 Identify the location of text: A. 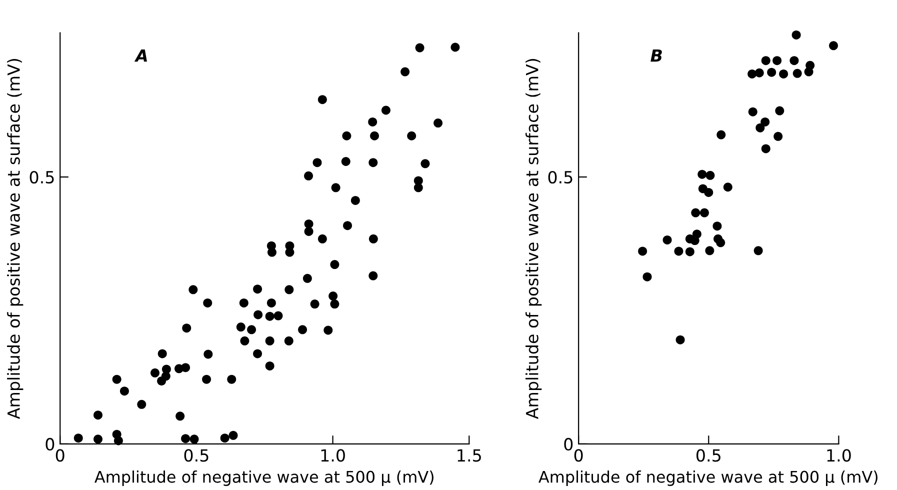
(140, 55).